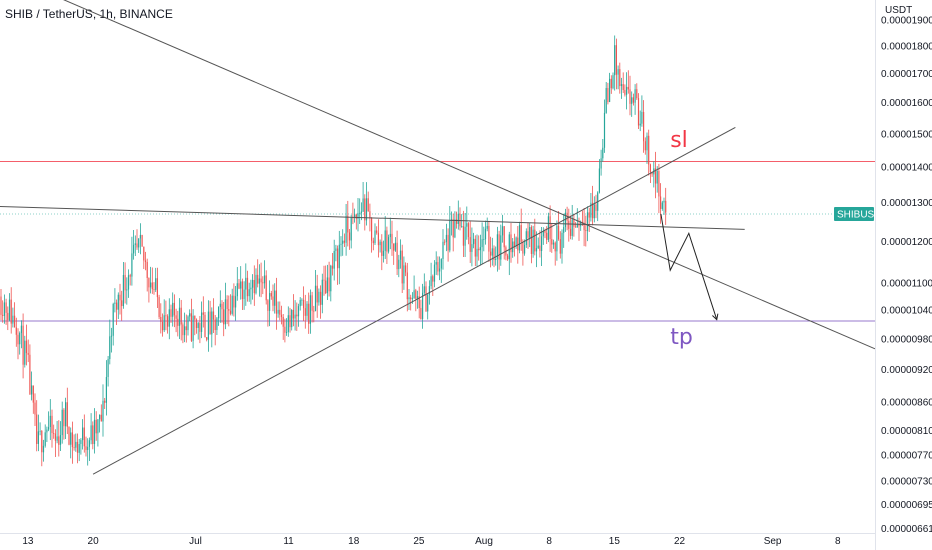 The width and height of the screenshot is (932, 550). I want to click on price-tick-label: 0.00000860, so click(906, 402).